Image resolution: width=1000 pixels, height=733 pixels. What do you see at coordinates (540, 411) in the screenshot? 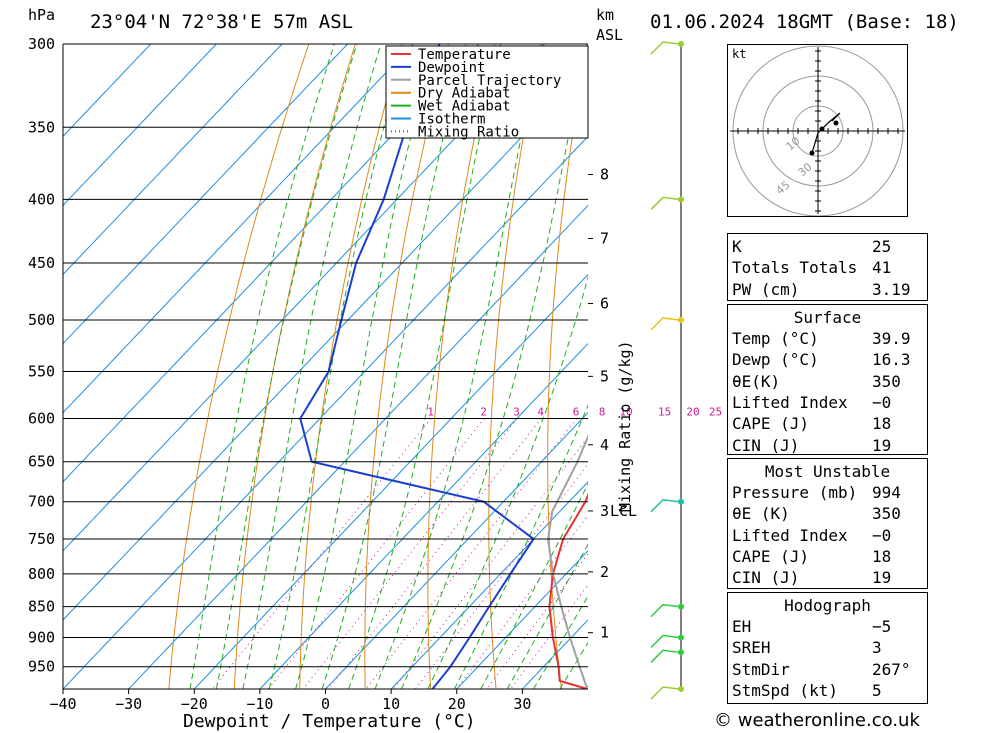
I see `mixing-ratio-tick-label: 4` at bounding box center [540, 411].